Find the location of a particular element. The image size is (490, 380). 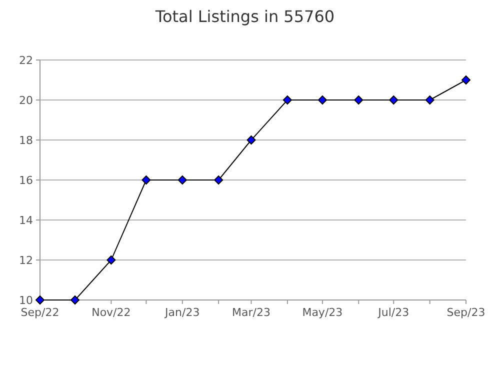

x-tick-label: May/23 is located at coordinates (322, 312).